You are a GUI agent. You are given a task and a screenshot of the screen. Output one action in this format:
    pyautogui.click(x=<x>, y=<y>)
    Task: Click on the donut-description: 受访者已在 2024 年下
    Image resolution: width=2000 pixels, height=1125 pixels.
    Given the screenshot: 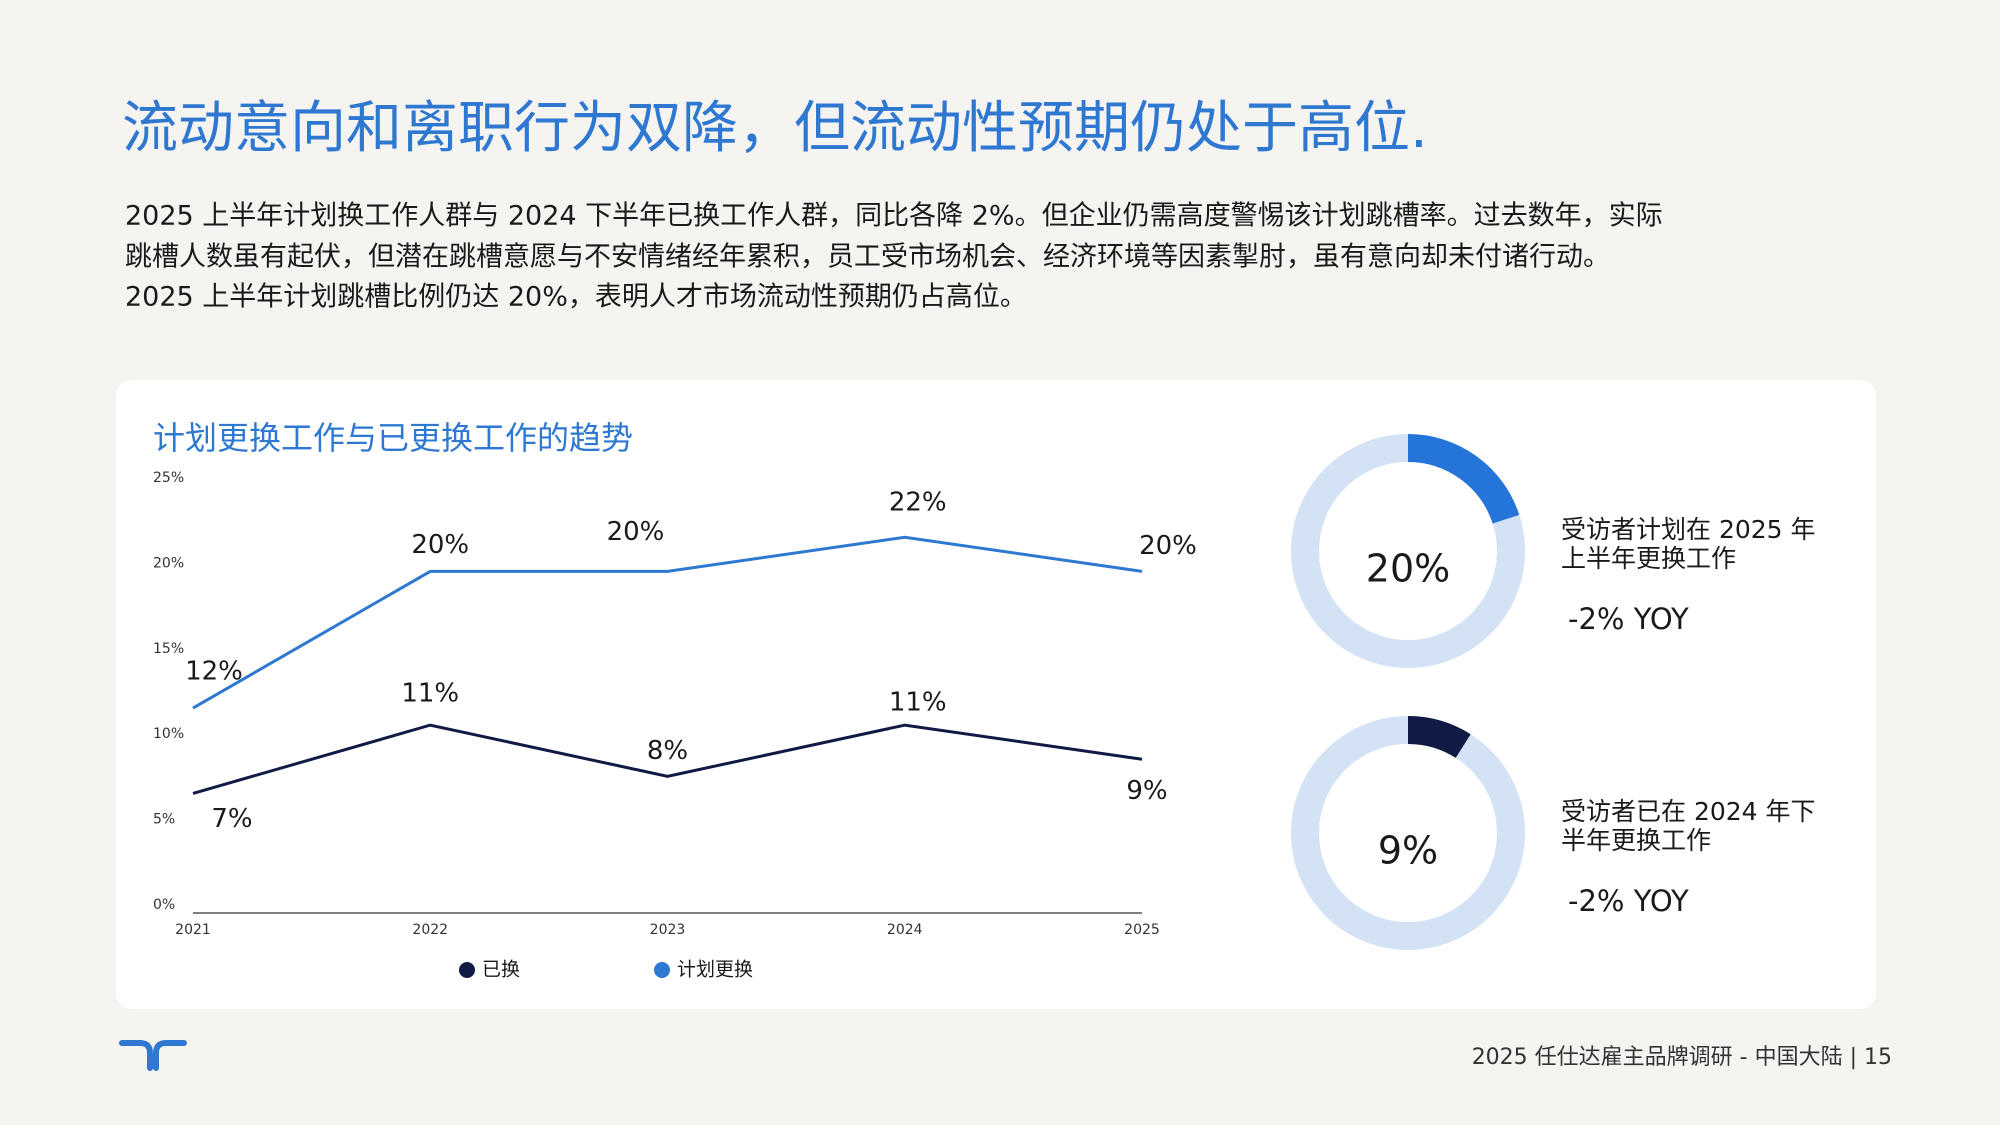 What is the action you would take?
    pyautogui.click(x=1688, y=811)
    